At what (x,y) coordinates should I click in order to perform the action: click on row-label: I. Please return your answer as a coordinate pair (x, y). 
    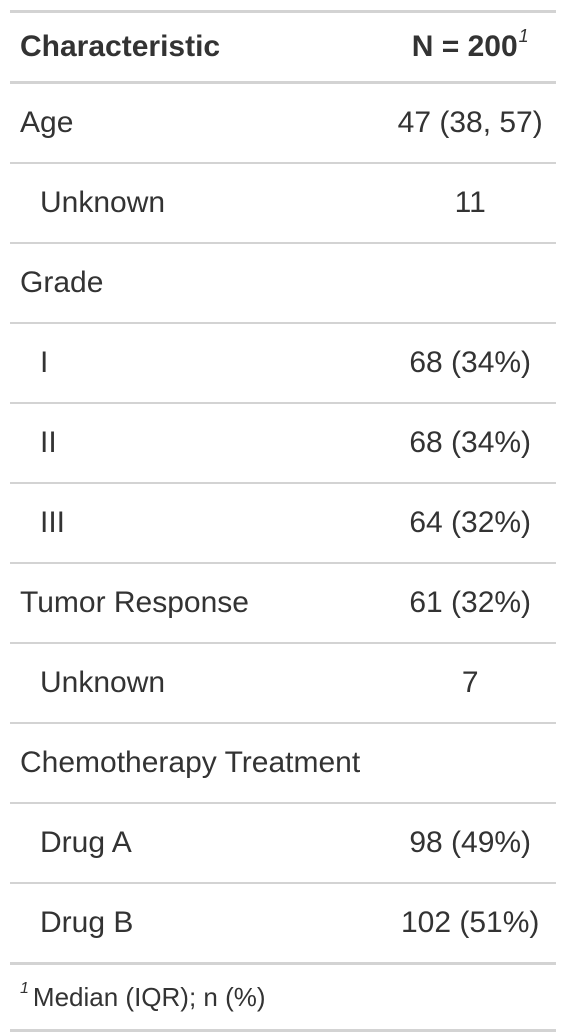
    Looking at the image, I should click on (197, 362).